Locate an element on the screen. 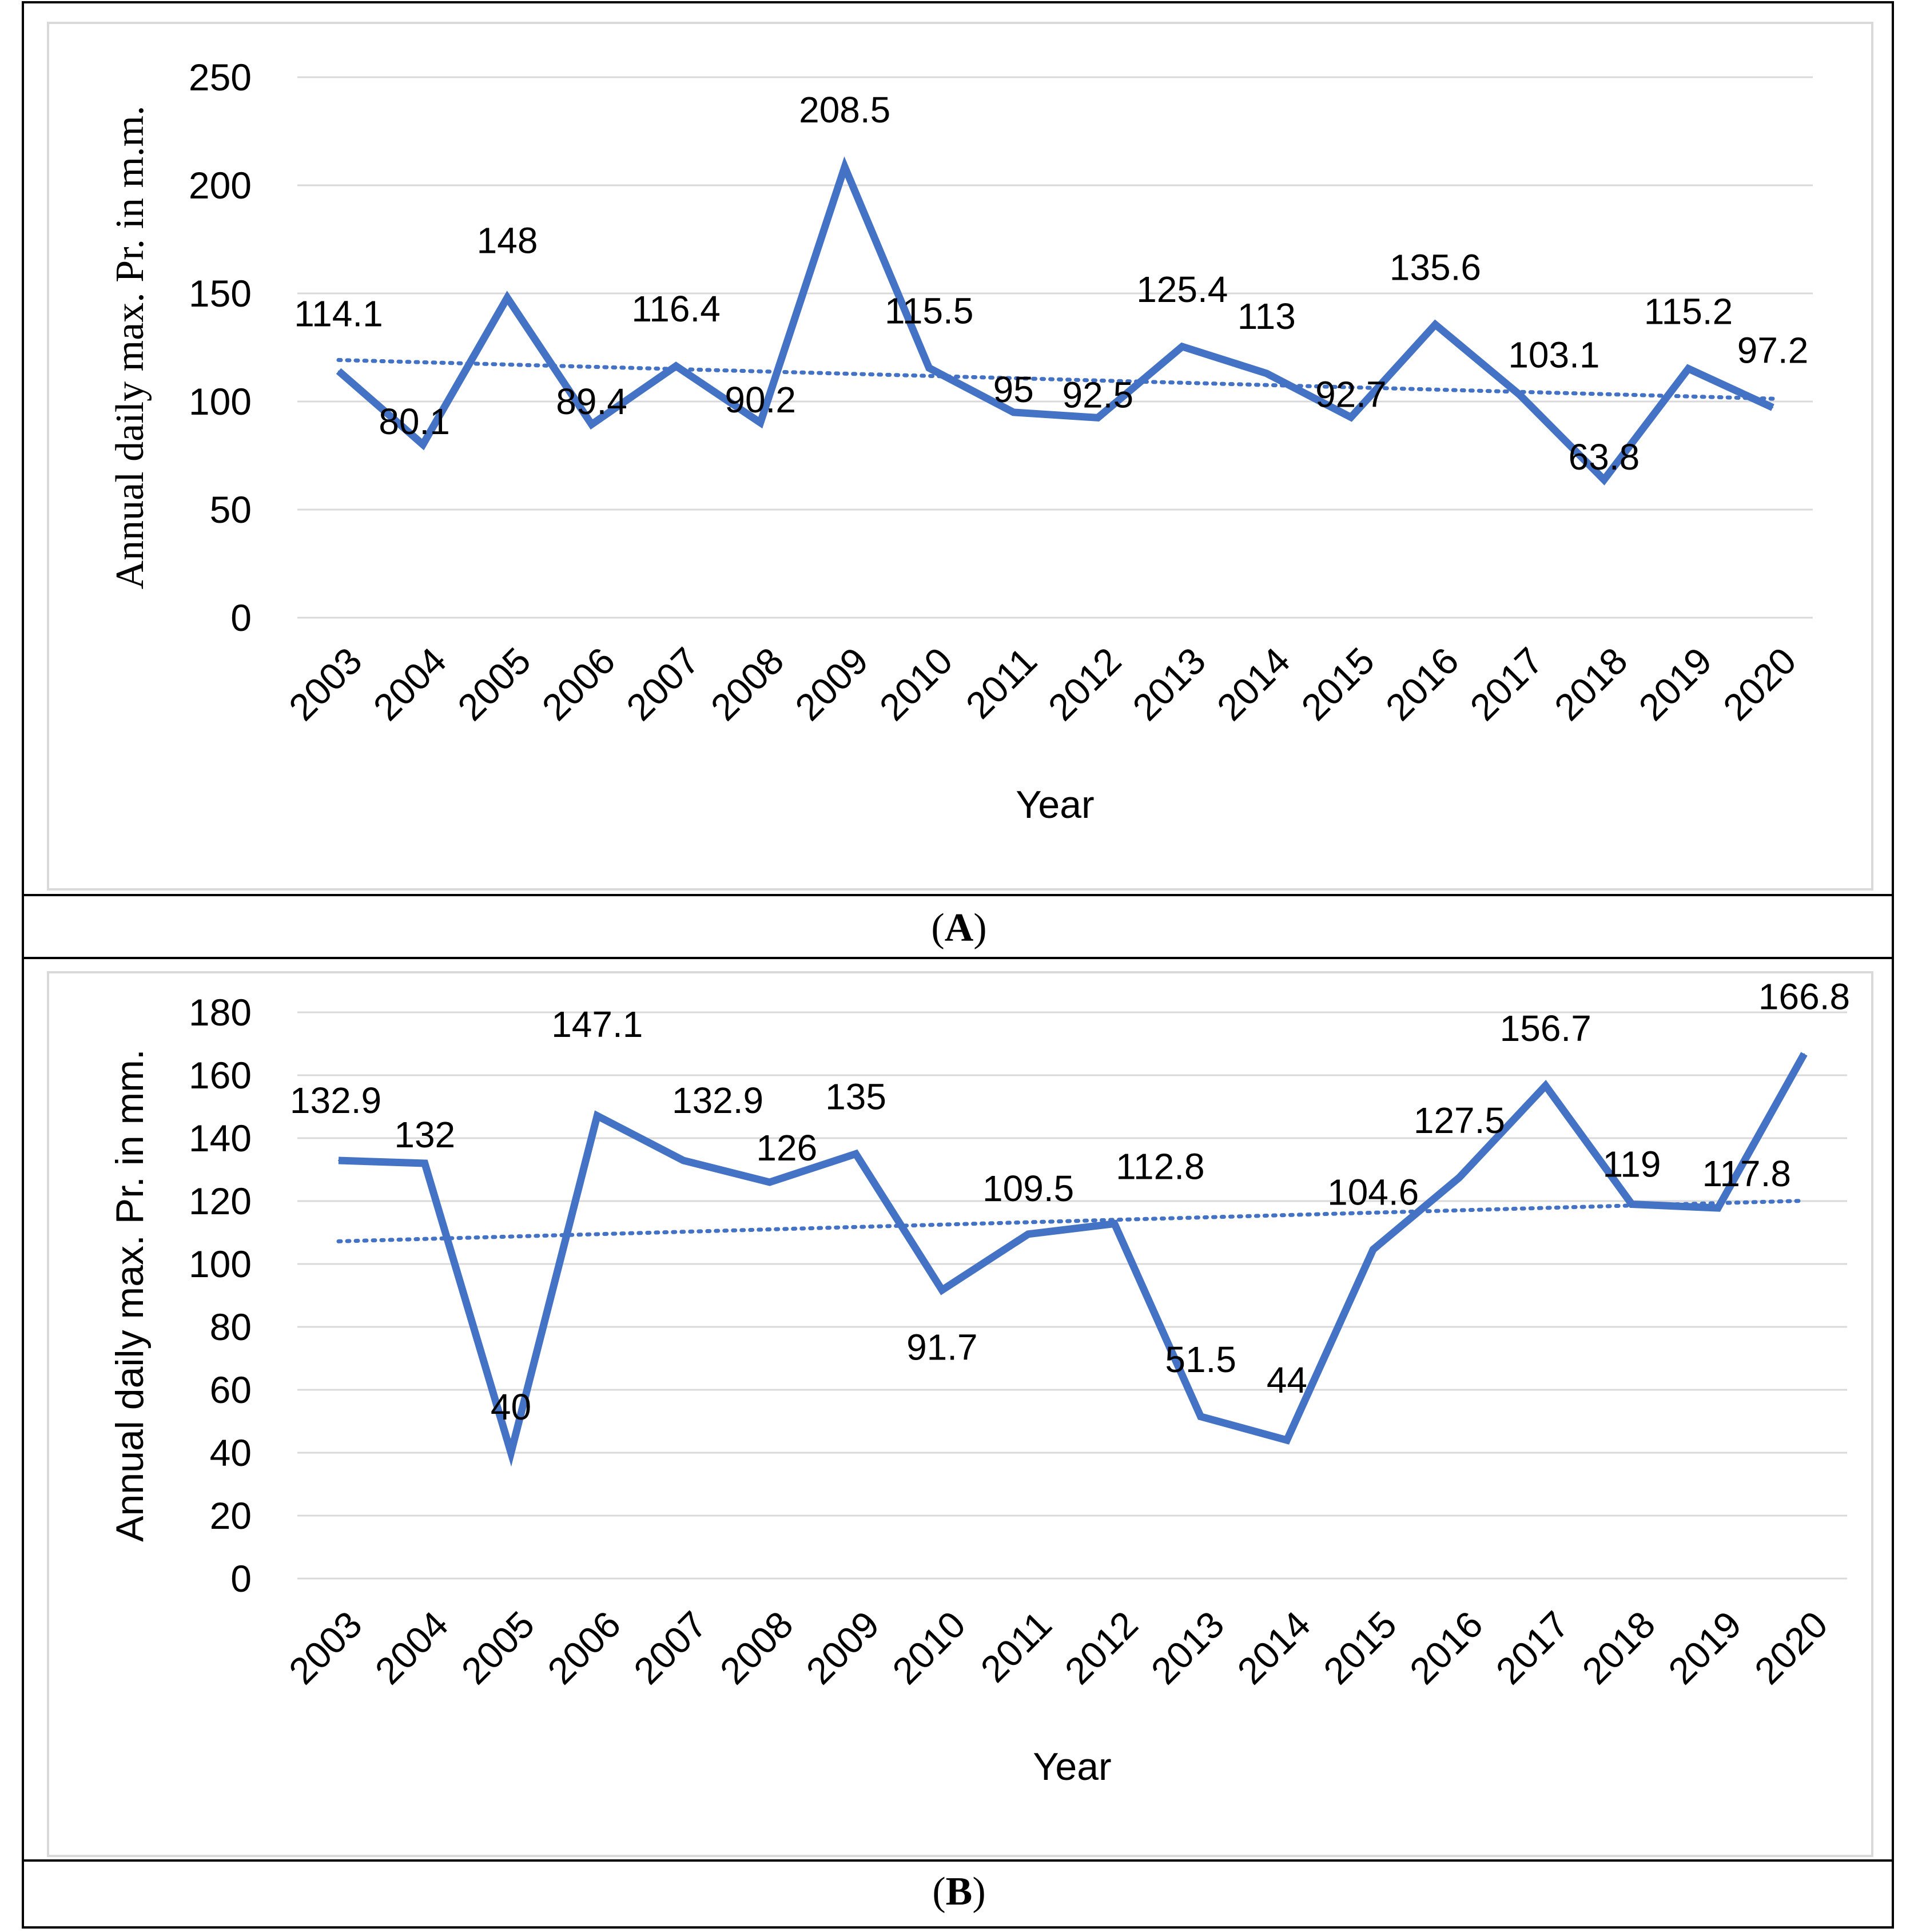 The height and width of the screenshot is (1932, 1918). chart-a-x-tick-label: 2006 is located at coordinates (578, 684).